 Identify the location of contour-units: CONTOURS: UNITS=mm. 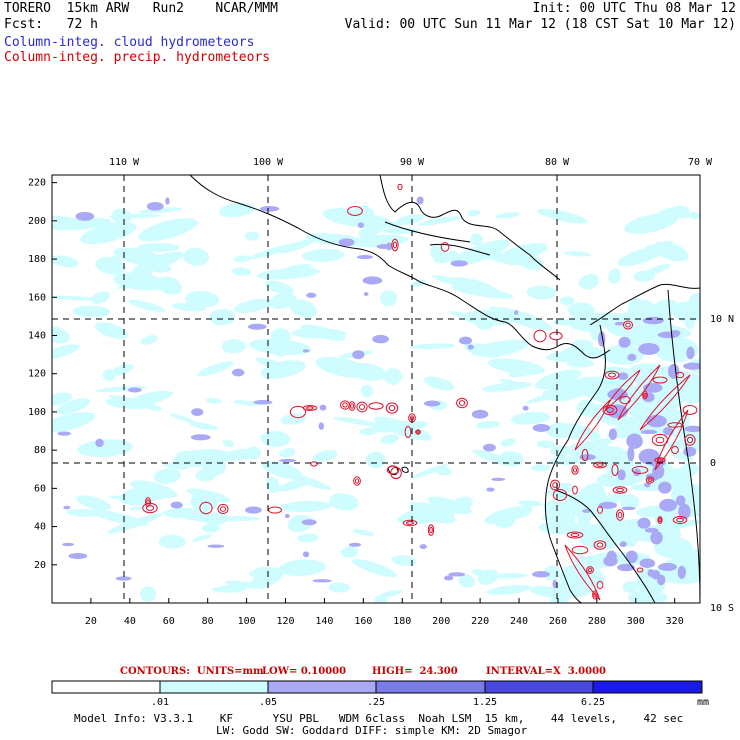
(192, 671).